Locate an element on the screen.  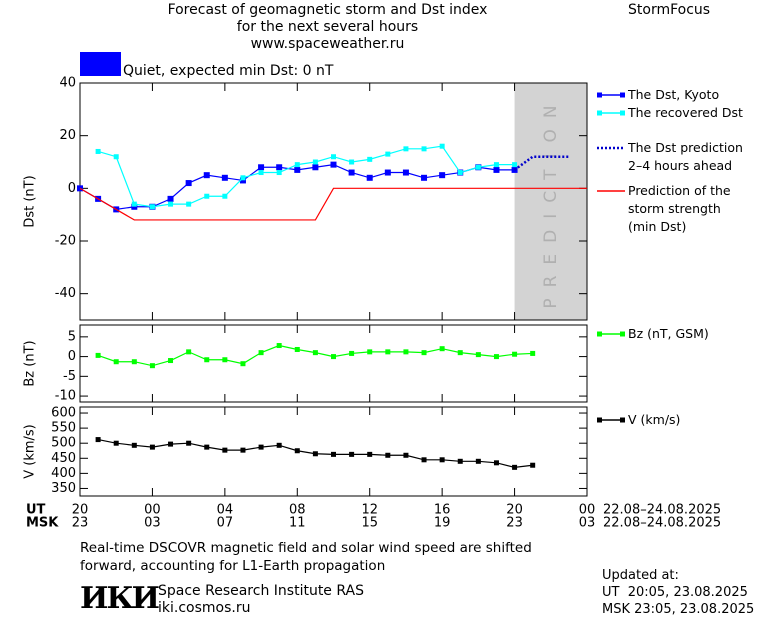
y-tick-label: 40 is located at coordinates (67, 83).